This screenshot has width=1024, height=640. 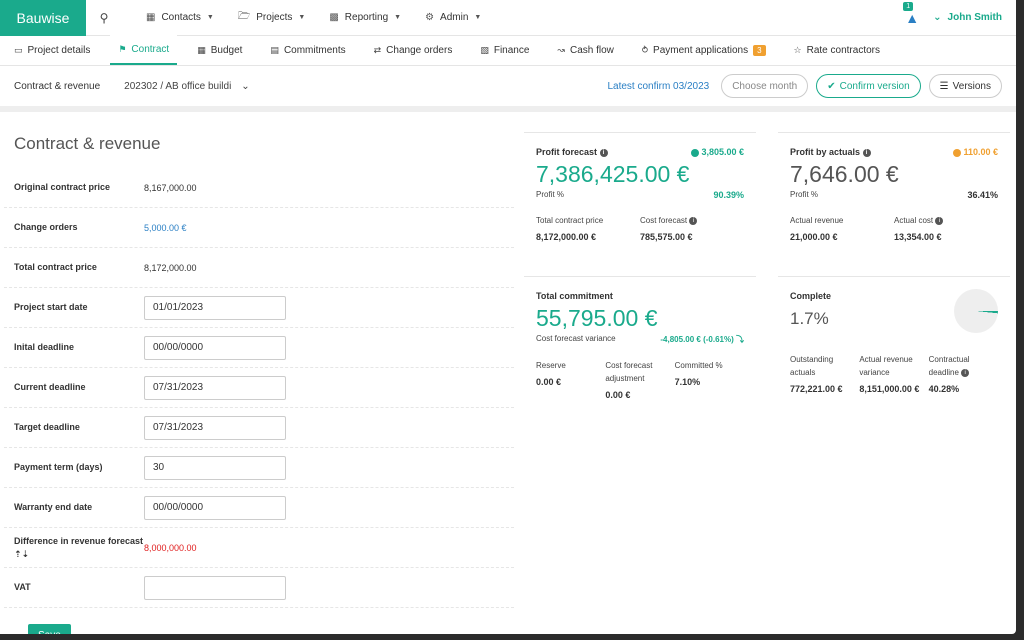 I want to click on tab-commitments: ▤ Commitments, so click(x=307, y=50).